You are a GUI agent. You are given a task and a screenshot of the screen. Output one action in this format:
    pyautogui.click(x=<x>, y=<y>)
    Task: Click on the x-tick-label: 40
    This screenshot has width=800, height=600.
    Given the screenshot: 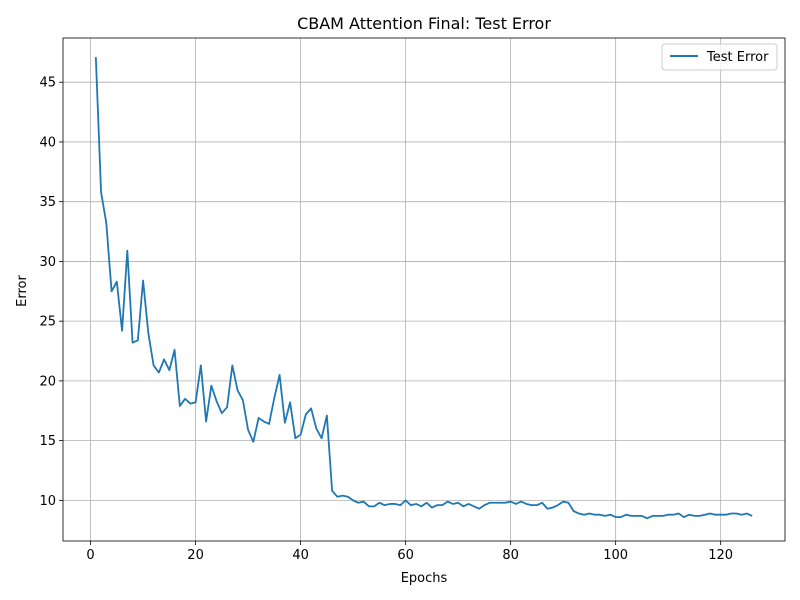 What is the action you would take?
    pyautogui.click(x=300, y=555)
    